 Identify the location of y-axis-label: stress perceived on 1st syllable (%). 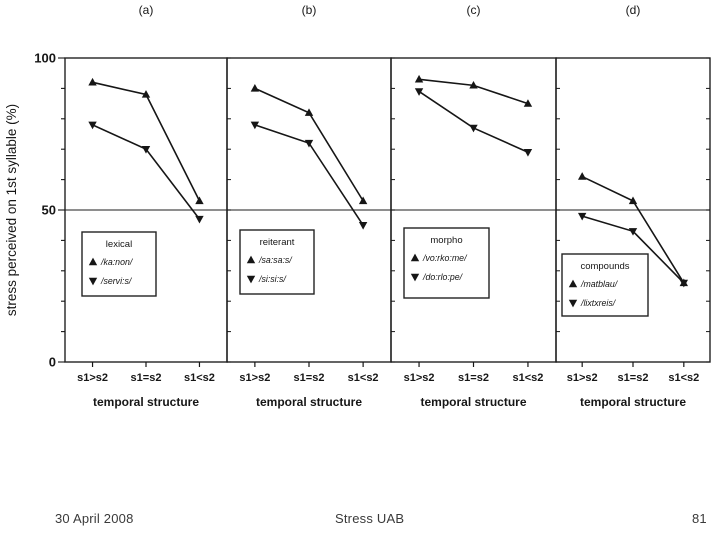
(11, 210).